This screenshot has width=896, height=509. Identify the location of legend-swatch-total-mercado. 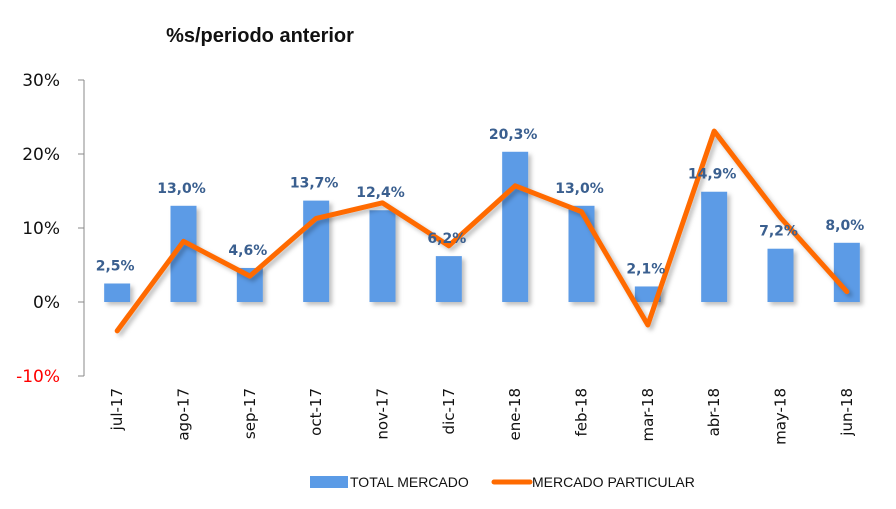
(329, 482).